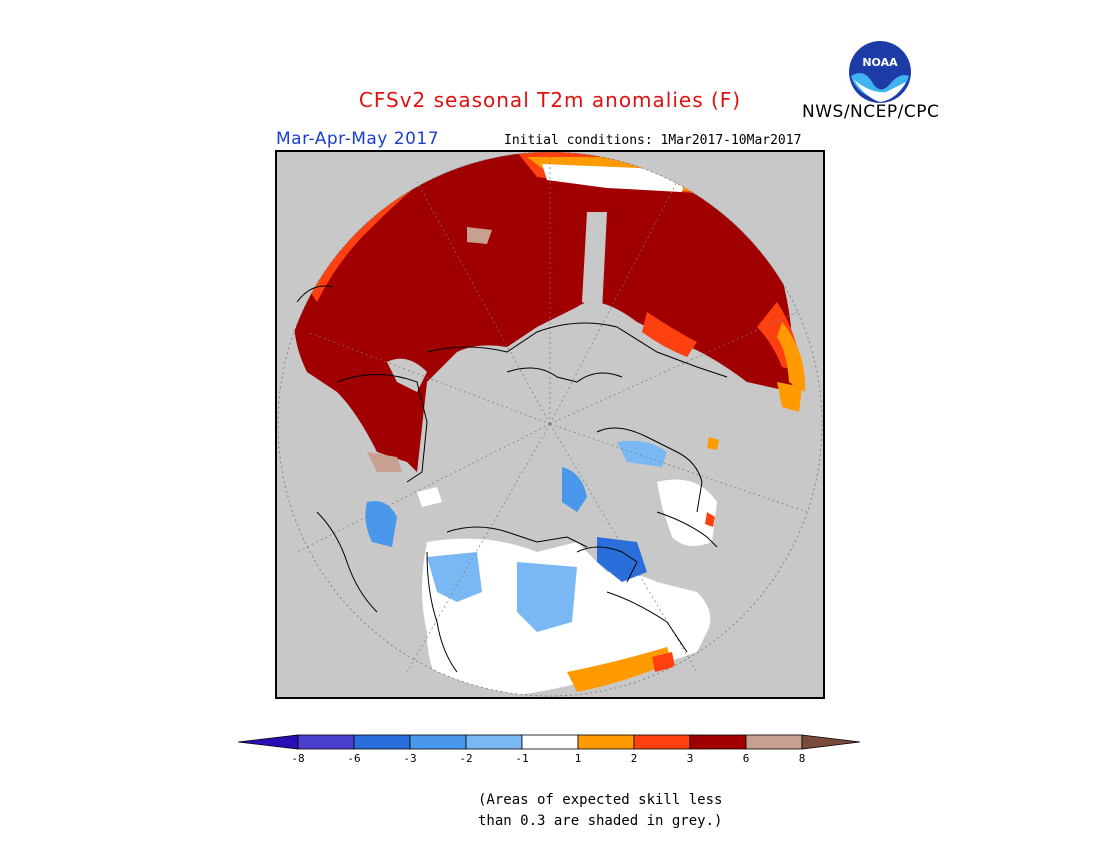 The width and height of the screenshot is (1100, 850). Describe the element at coordinates (522, 758) in the screenshot. I see `colorbar-label: -1` at that location.